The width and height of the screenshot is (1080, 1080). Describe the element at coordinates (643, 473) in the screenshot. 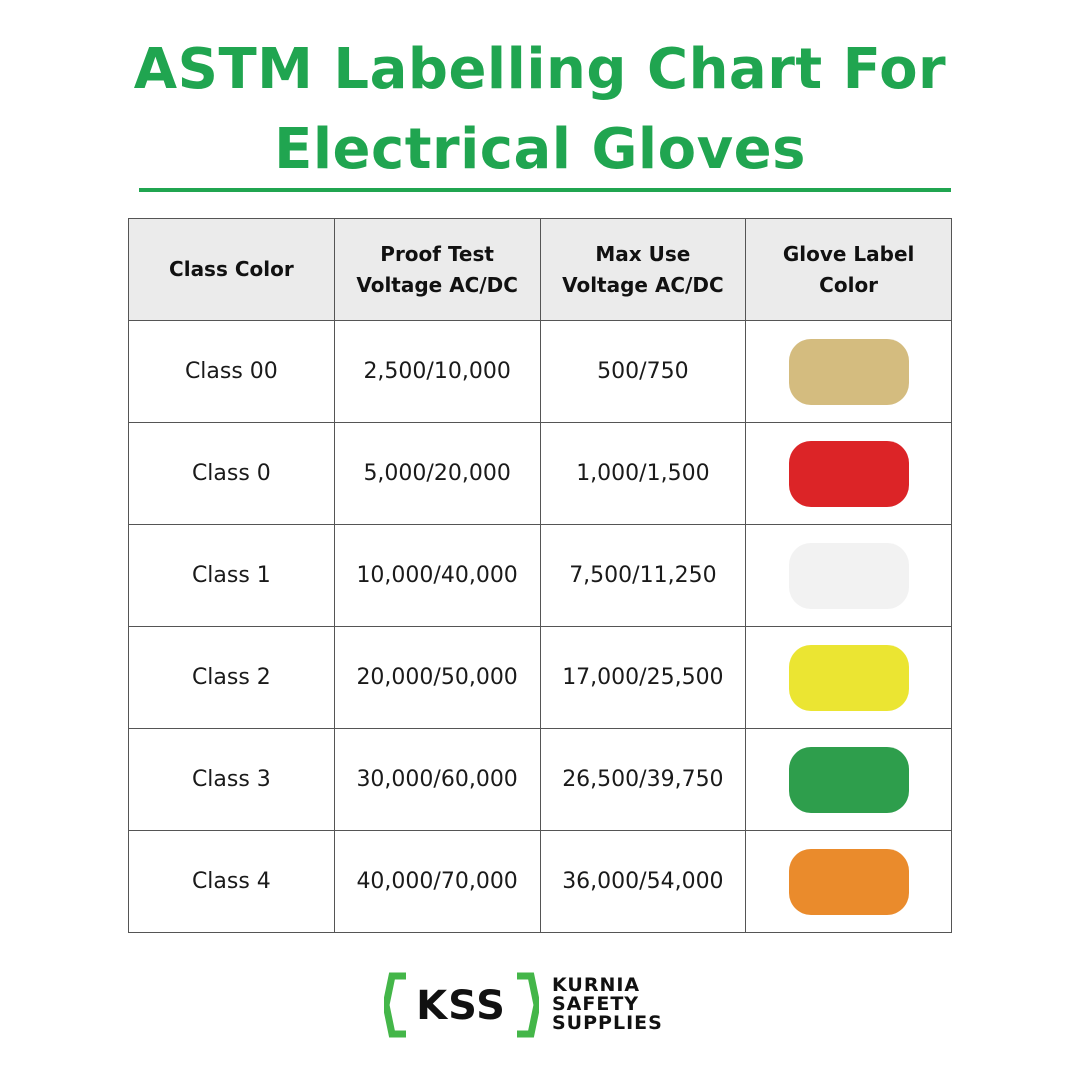

I see `max-use-voltage-cell: 1,000/1,500` at that location.